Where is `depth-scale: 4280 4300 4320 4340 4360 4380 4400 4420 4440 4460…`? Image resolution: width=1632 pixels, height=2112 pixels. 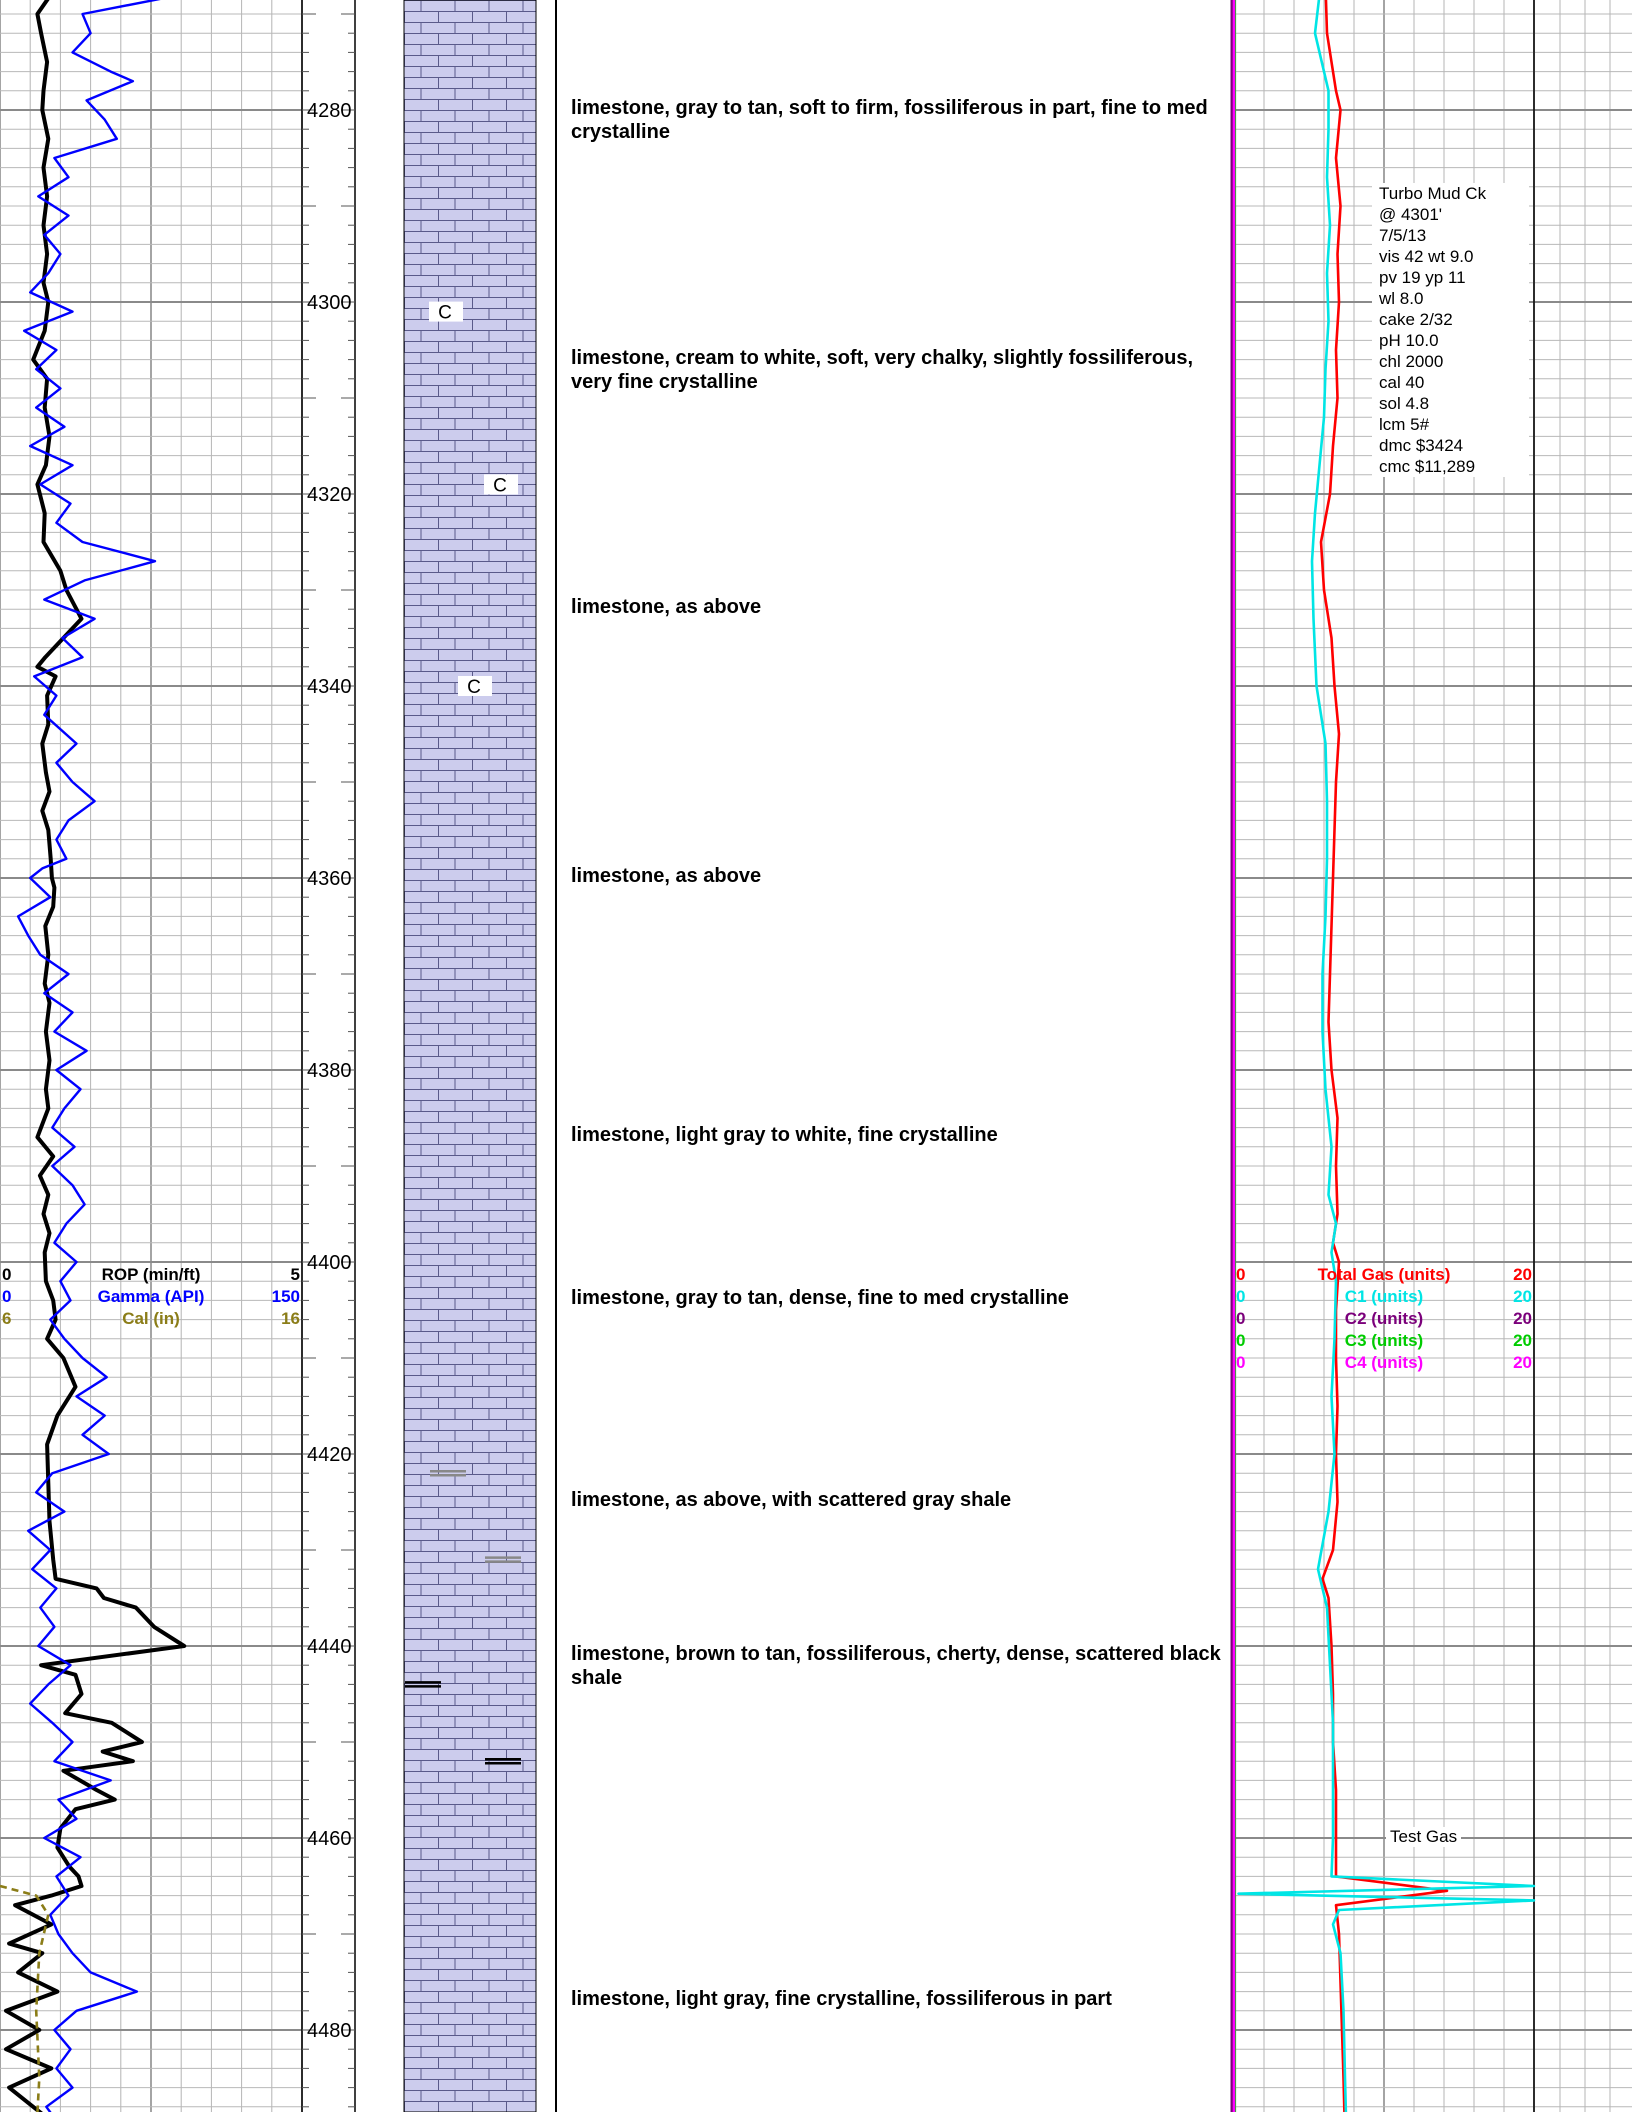
depth-scale: 4280 4300 4320 4340 4360 4380 4400 4420 4440 4460… is located at coordinates (328, 1060).